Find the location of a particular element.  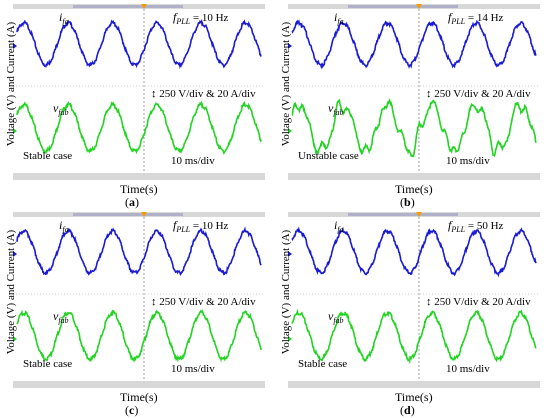

fpll-label: fPLL = 50 Hz is located at coordinates (476, 226).